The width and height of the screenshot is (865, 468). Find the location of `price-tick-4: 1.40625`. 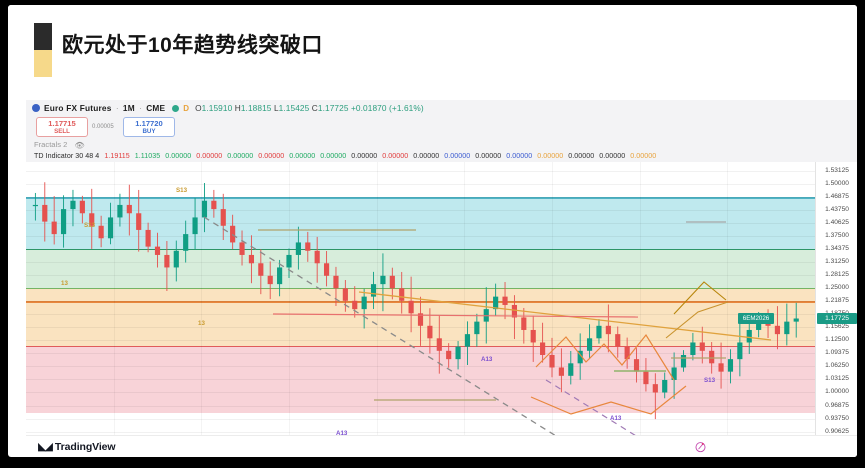

price-tick-4: 1.40625 is located at coordinates (837, 223).